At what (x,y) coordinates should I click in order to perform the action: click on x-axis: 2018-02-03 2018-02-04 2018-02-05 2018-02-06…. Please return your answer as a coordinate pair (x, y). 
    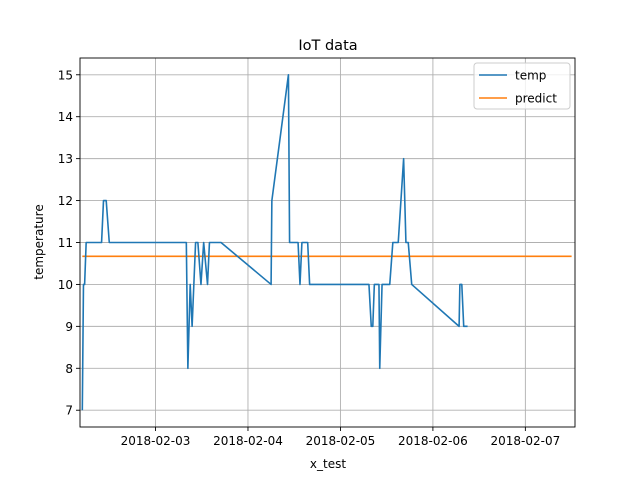
    Looking at the image, I should click on (340, 437).